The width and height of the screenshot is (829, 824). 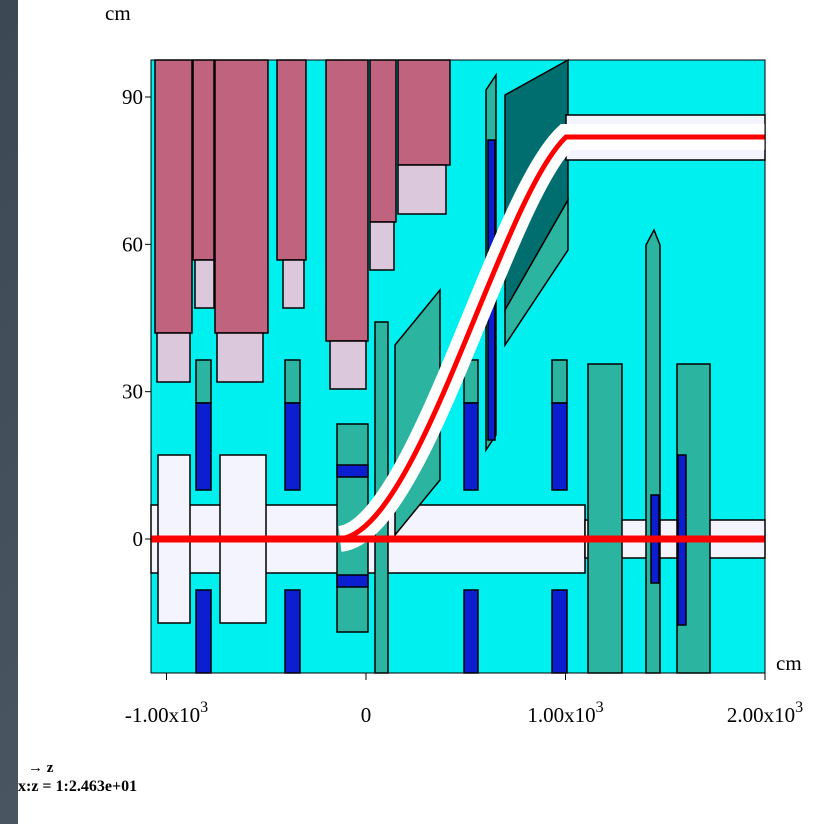 I want to click on magnets, so click(x=302, y=200).